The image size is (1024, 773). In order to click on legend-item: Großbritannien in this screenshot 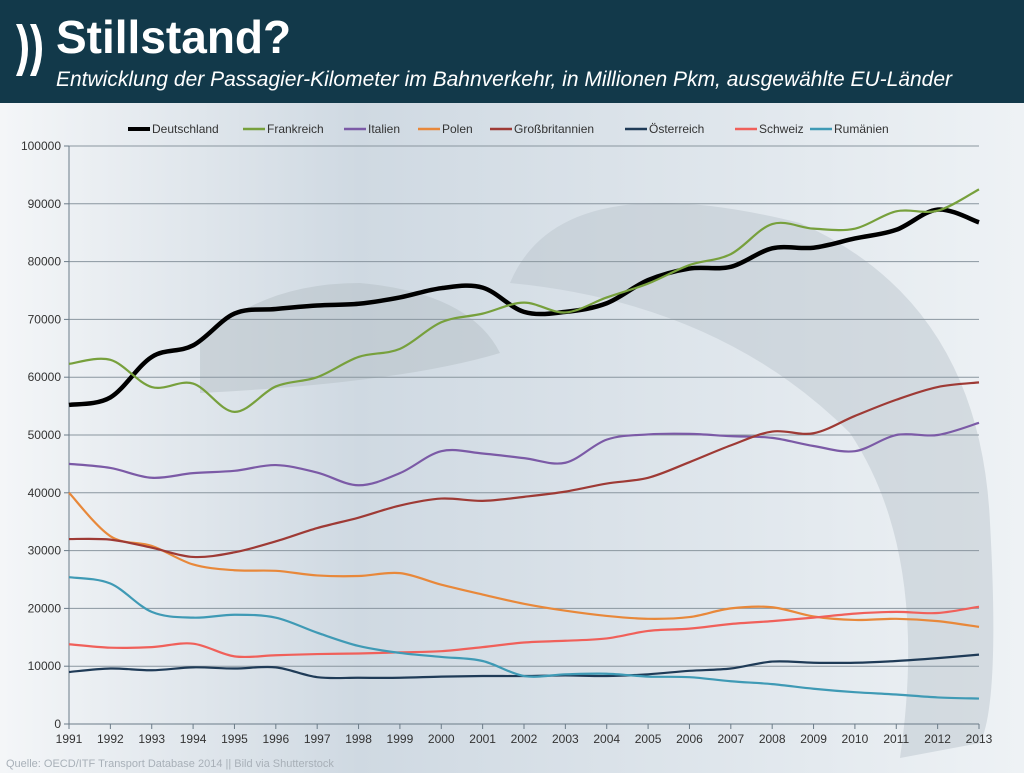, I will do `click(542, 129)`.